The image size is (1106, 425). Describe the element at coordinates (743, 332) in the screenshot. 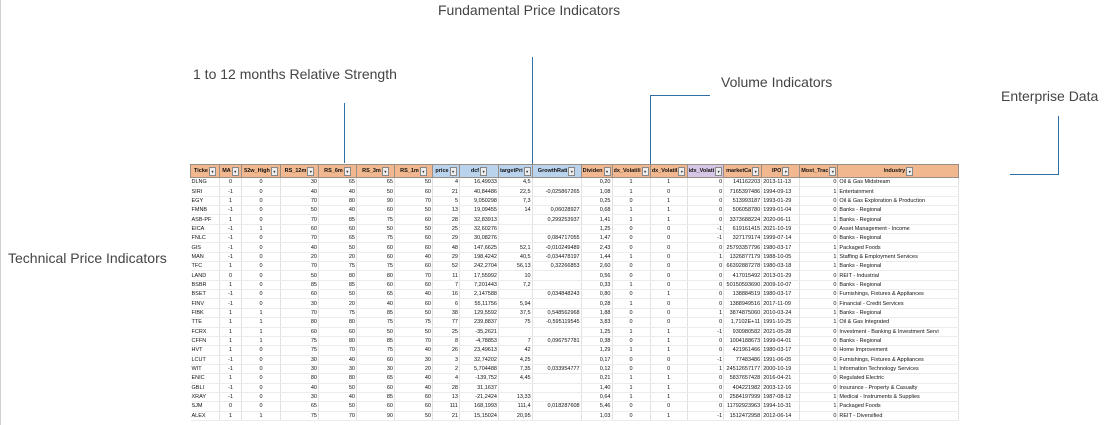

I see `table-cell: 930980582` at that location.